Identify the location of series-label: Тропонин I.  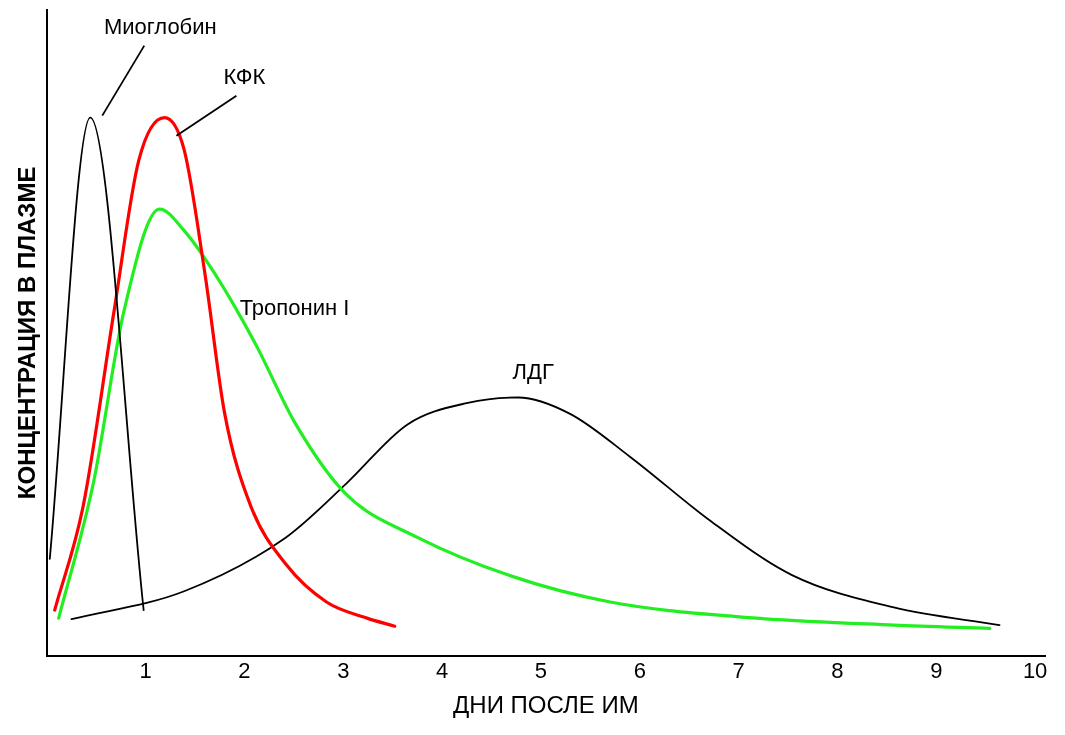
(294, 308).